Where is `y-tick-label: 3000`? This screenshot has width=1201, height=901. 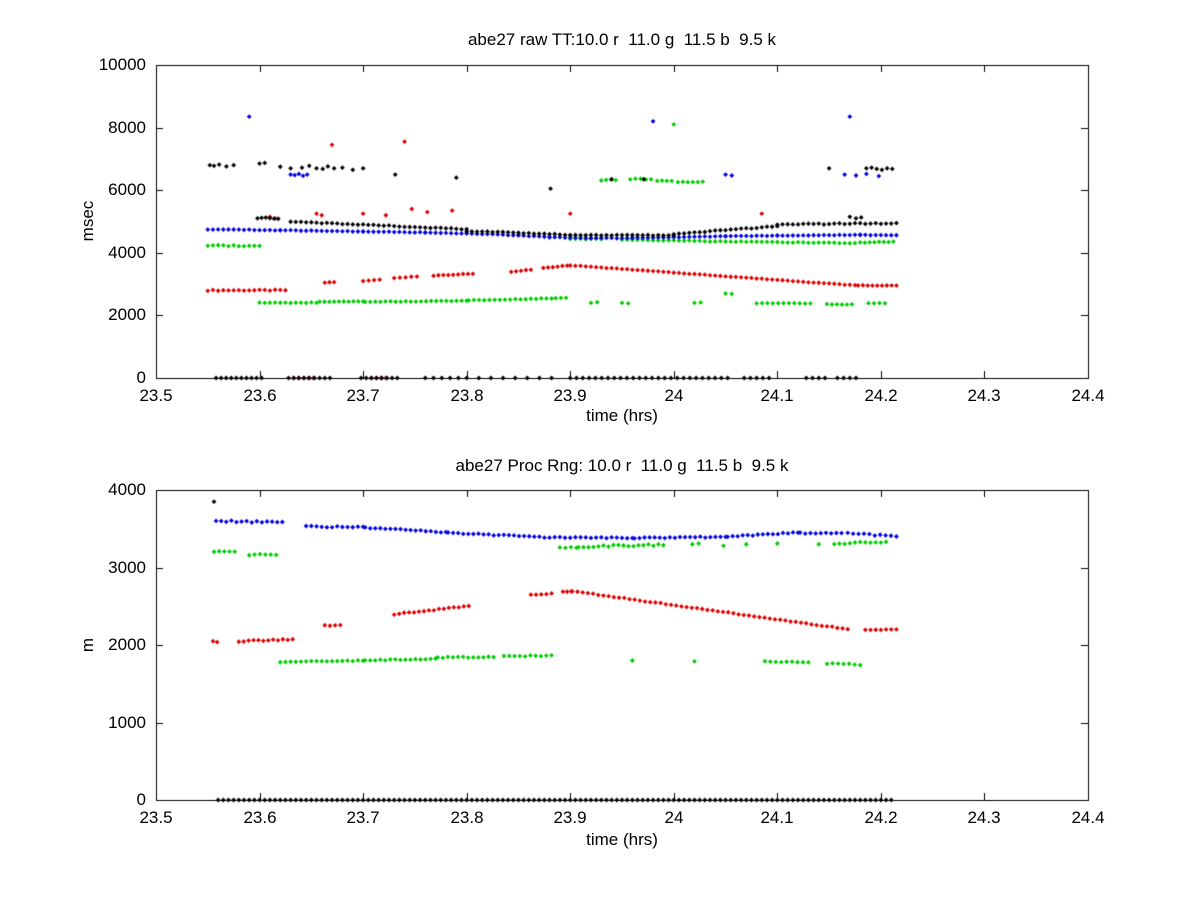
y-tick-label: 3000 is located at coordinates (127, 567).